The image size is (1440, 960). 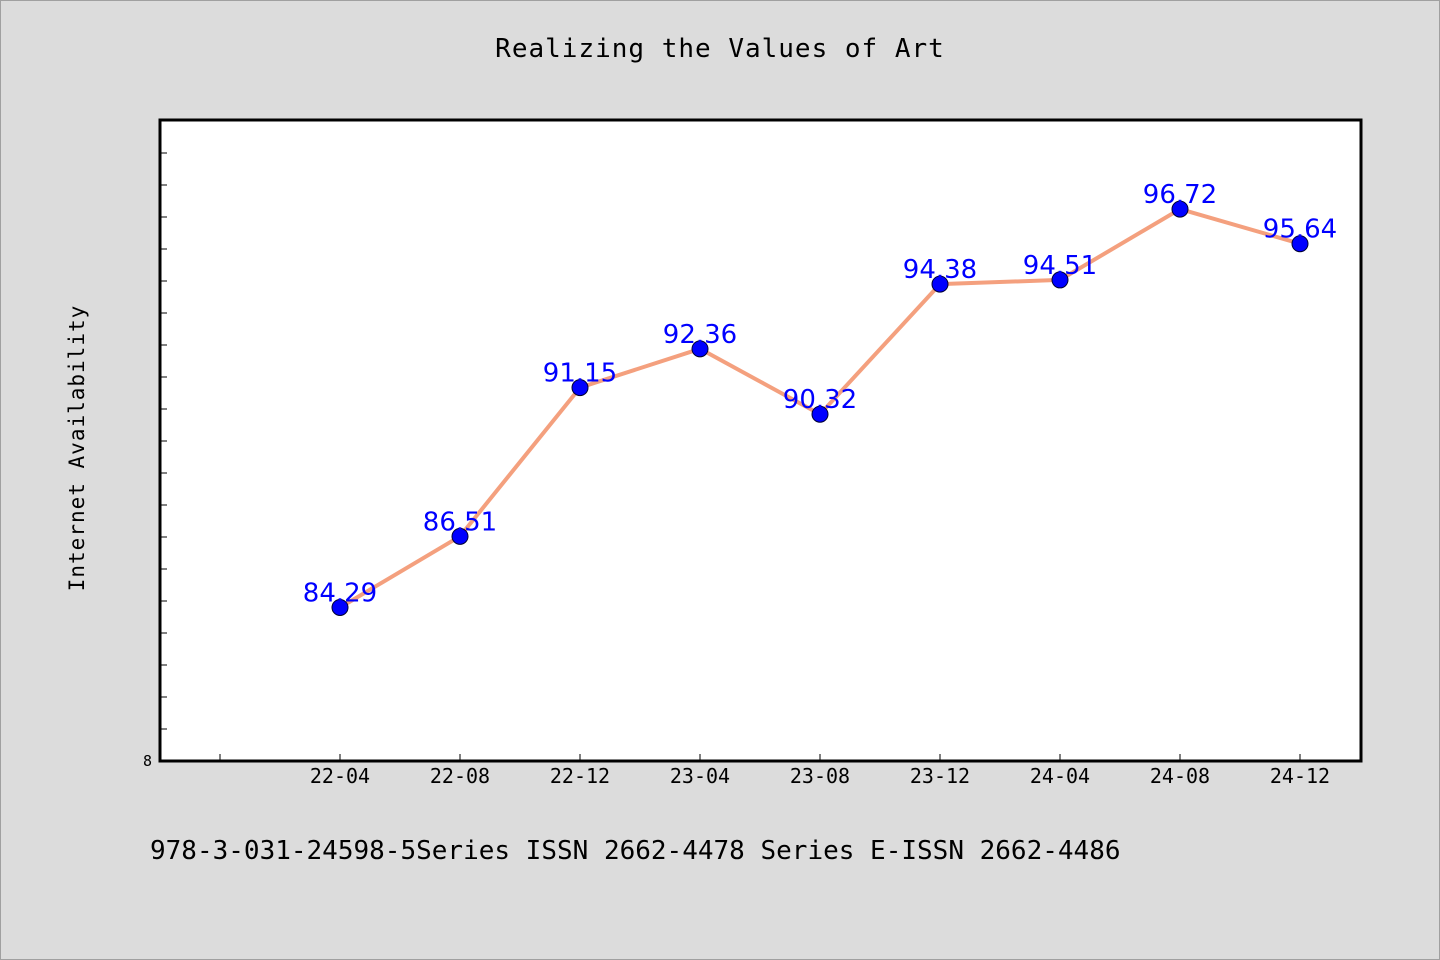 I want to click on chart-title: Realizing the Values of Art, so click(x=720, y=49).